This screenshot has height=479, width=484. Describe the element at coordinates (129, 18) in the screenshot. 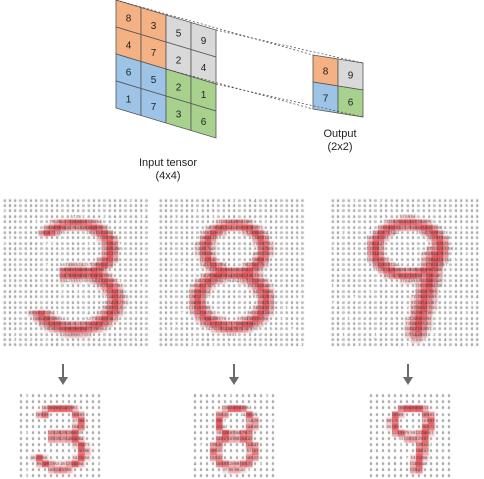

I see `input-cell-value: 8` at that location.